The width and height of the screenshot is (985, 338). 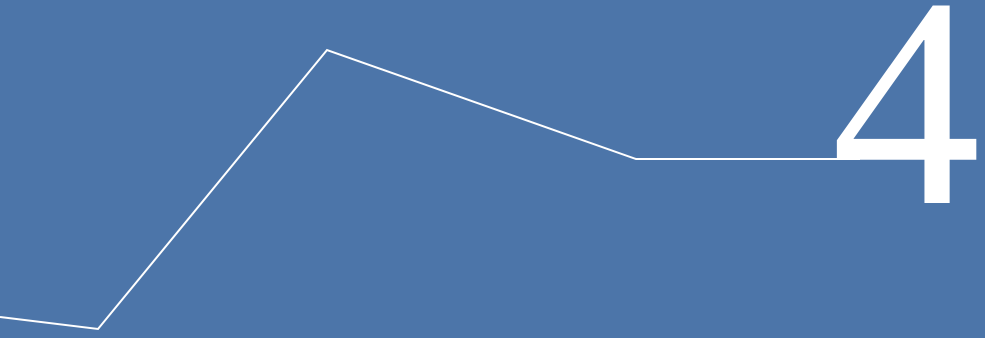 What do you see at coordinates (906, 134) in the screenshot?
I see `step-number: 4` at bounding box center [906, 134].